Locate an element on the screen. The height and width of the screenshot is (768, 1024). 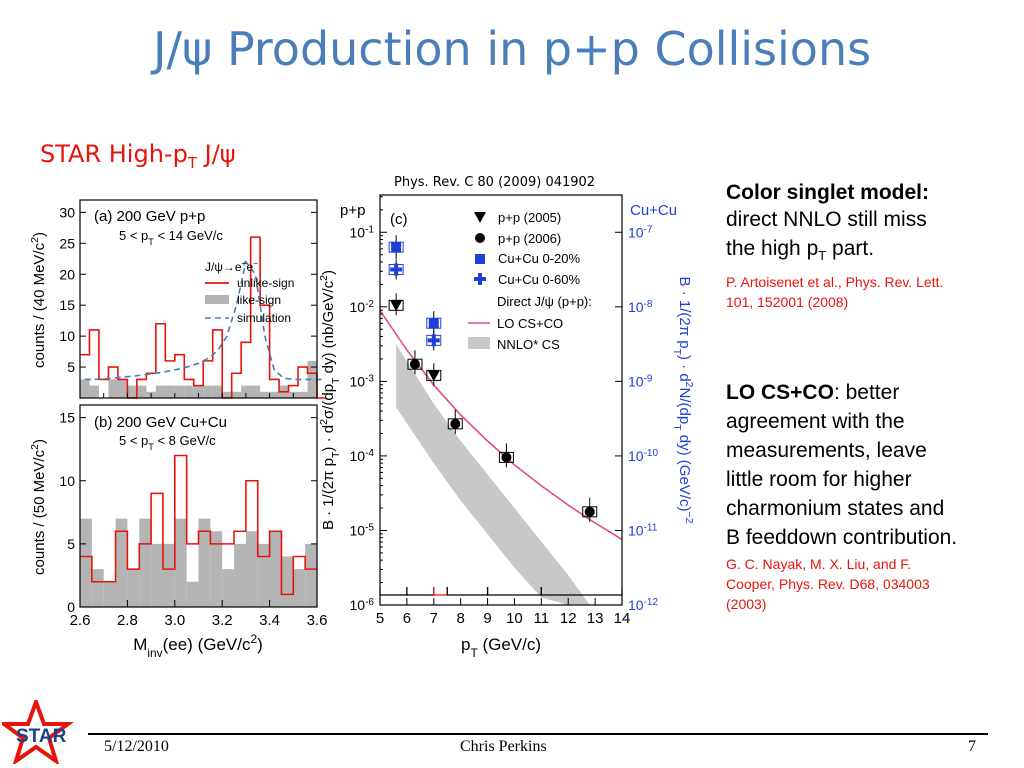
legend-swatch-like is located at coordinates (217, 299).